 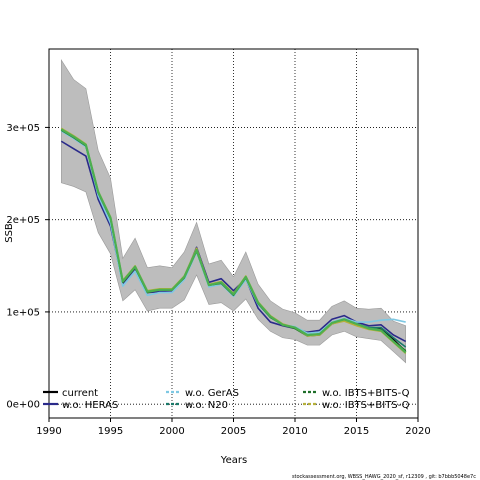 What do you see at coordinates (294, 431) in the screenshot?
I see `x-tick-label: 2010` at bounding box center [294, 431].